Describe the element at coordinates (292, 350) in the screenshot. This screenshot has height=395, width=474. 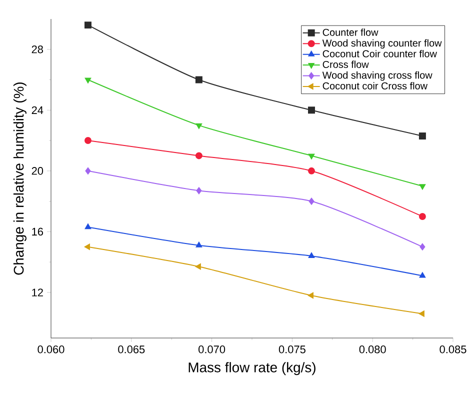
I see `x-tick-label: 0.075` at that location.